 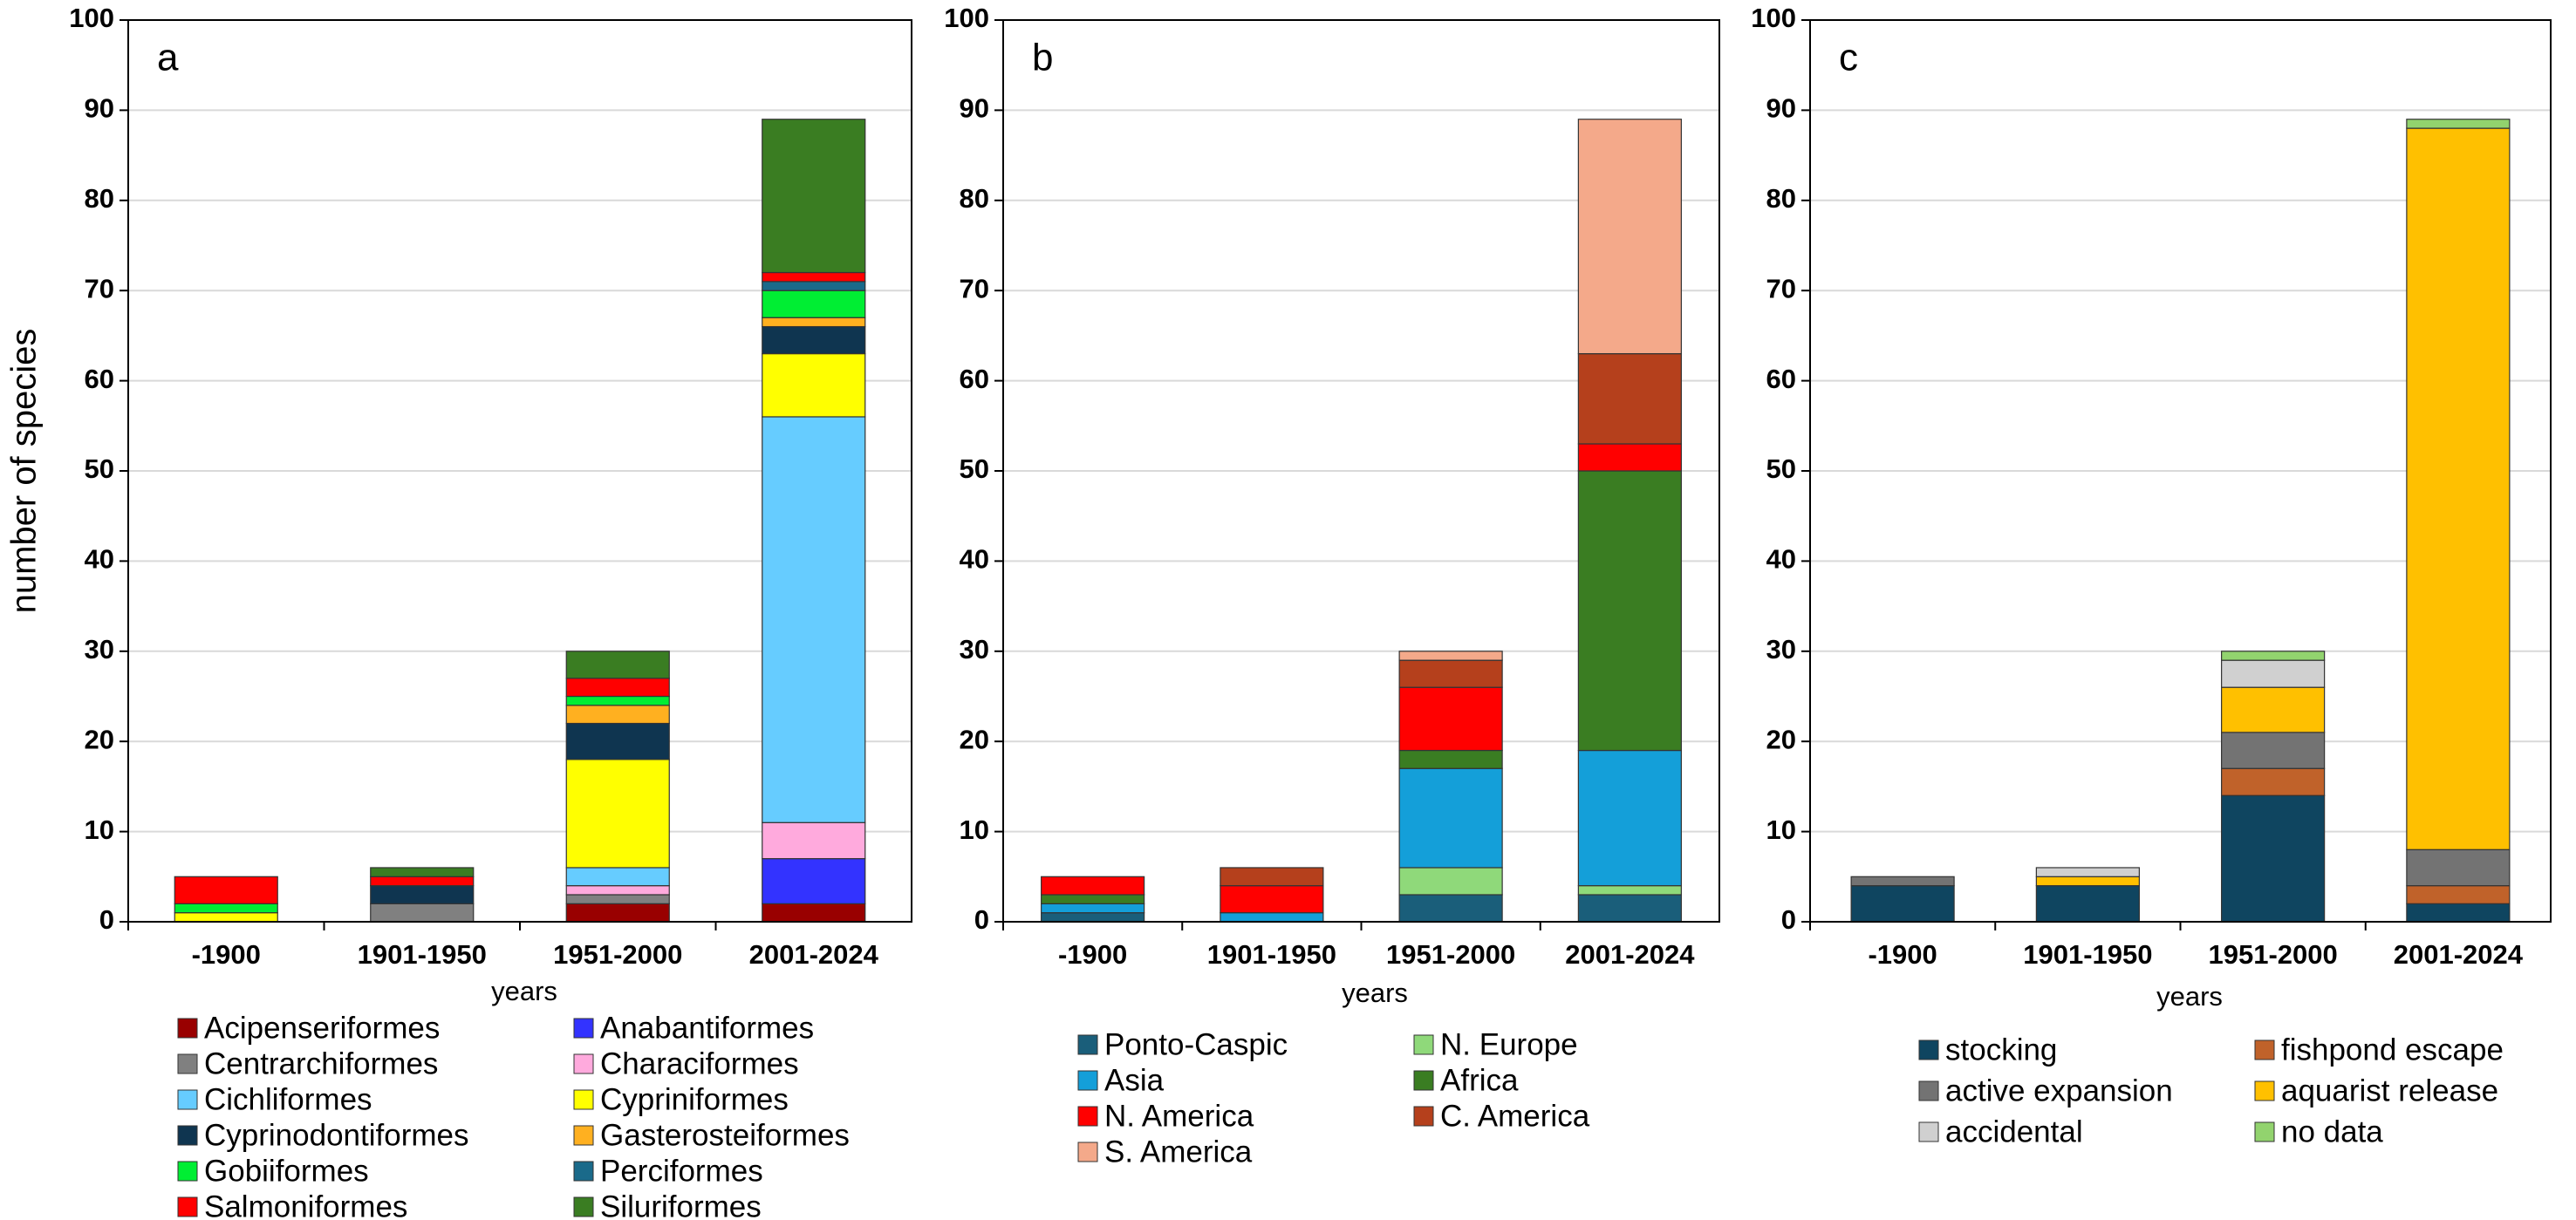 I want to click on x-tick-label: -1900, so click(x=1902, y=954).